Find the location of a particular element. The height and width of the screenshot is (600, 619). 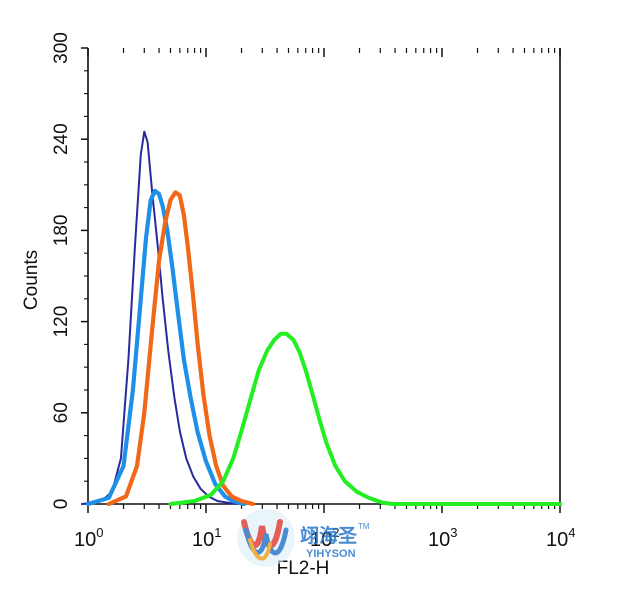

watermark-logo: 翊海圣 TM YIHYSON is located at coordinates (303, 538).